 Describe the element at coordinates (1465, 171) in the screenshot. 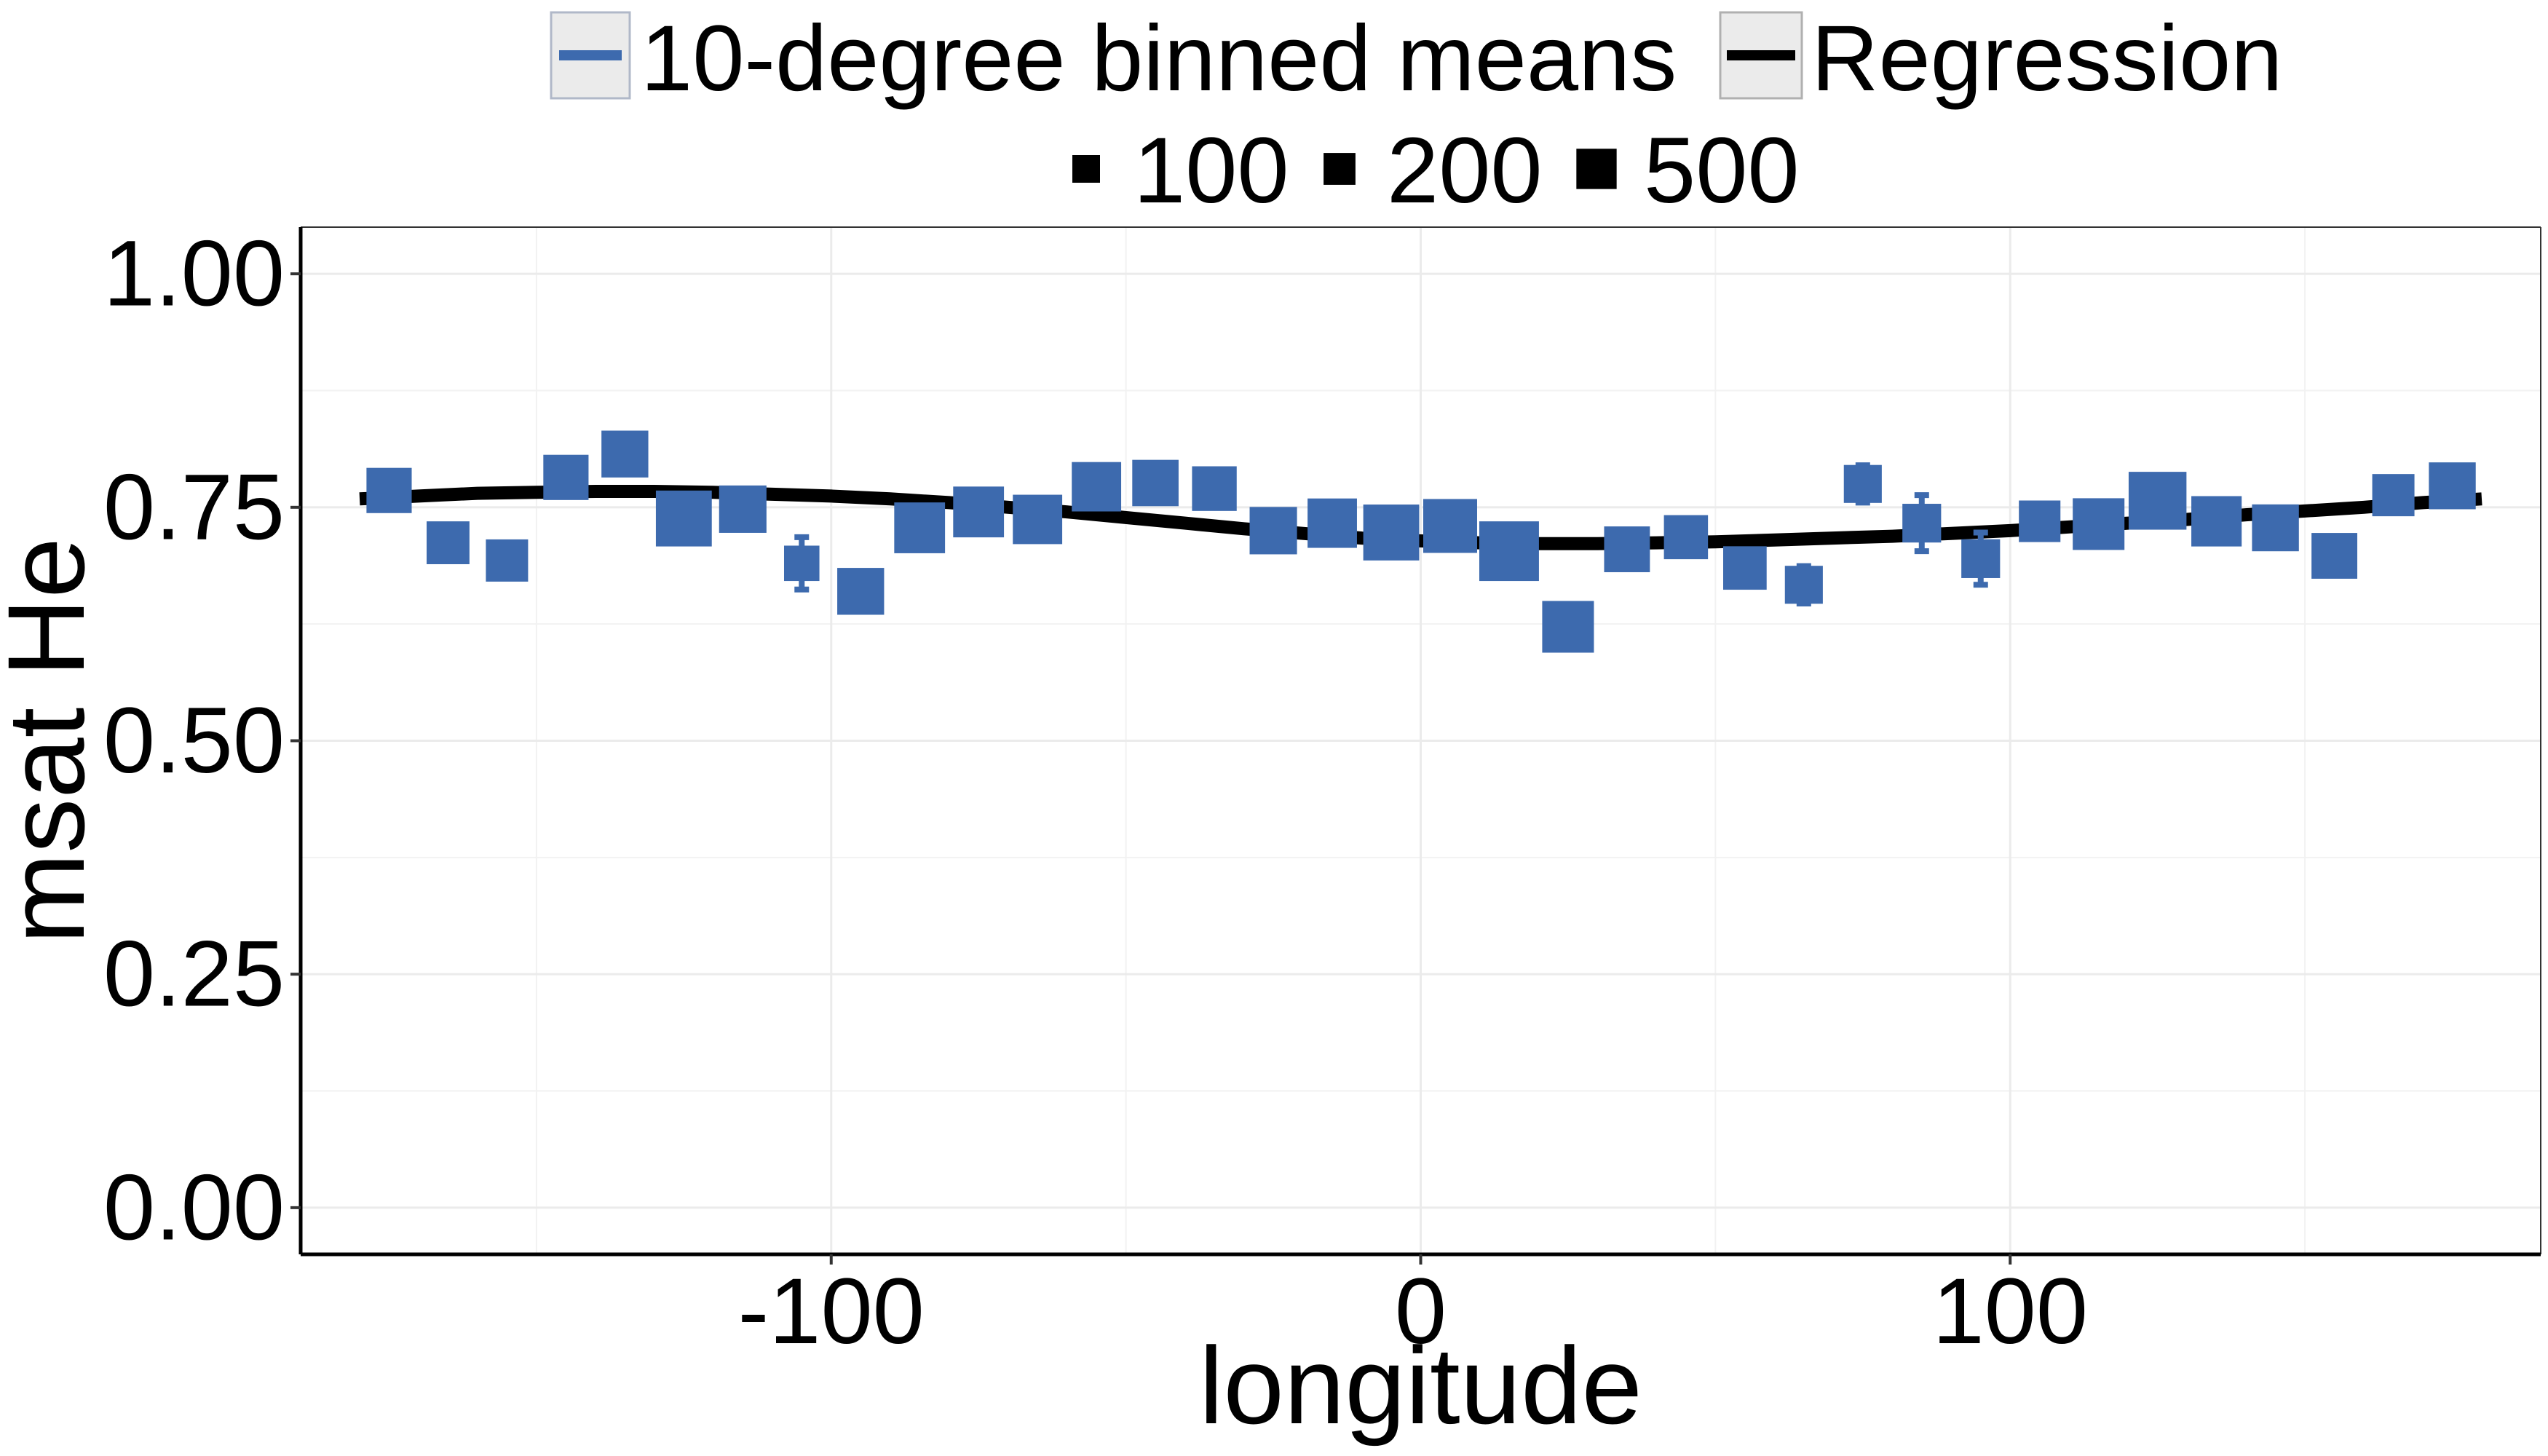

I see `legend-size-label-200: 200` at that location.